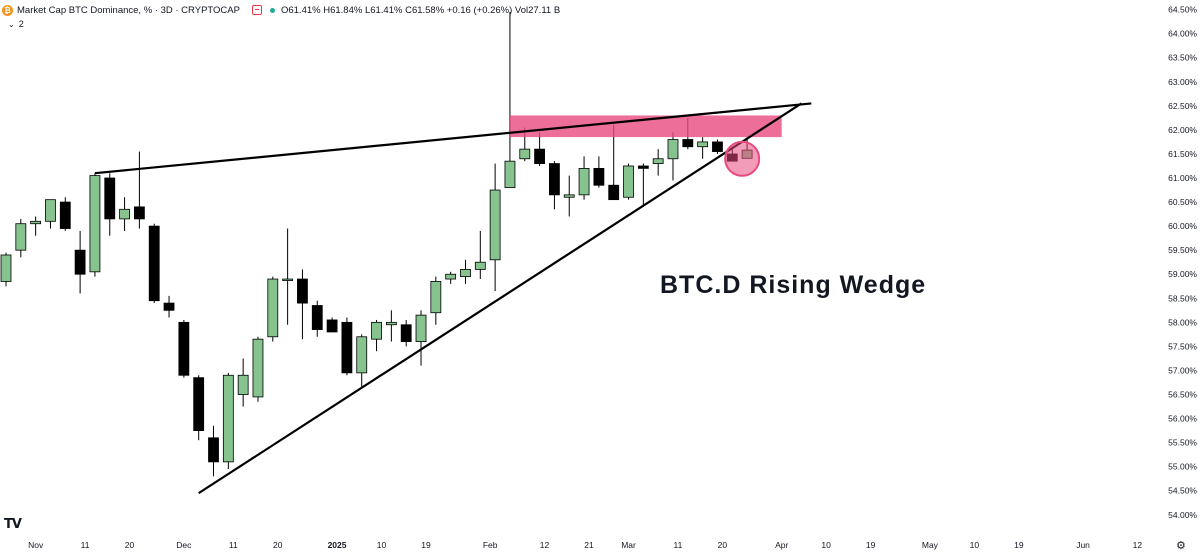 Image resolution: width=1200 pixels, height=558 pixels. What do you see at coordinates (13, 524) in the screenshot?
I see `tradingview-logo-icon: TV` at bounding box center [13, 524].